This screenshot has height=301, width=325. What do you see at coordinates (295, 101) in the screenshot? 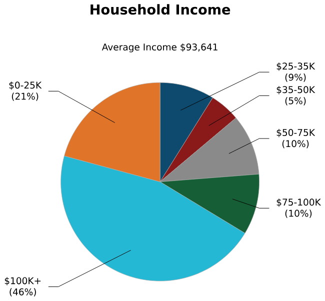
I see `data-label: (5%)` at bounding box center [295, 101].